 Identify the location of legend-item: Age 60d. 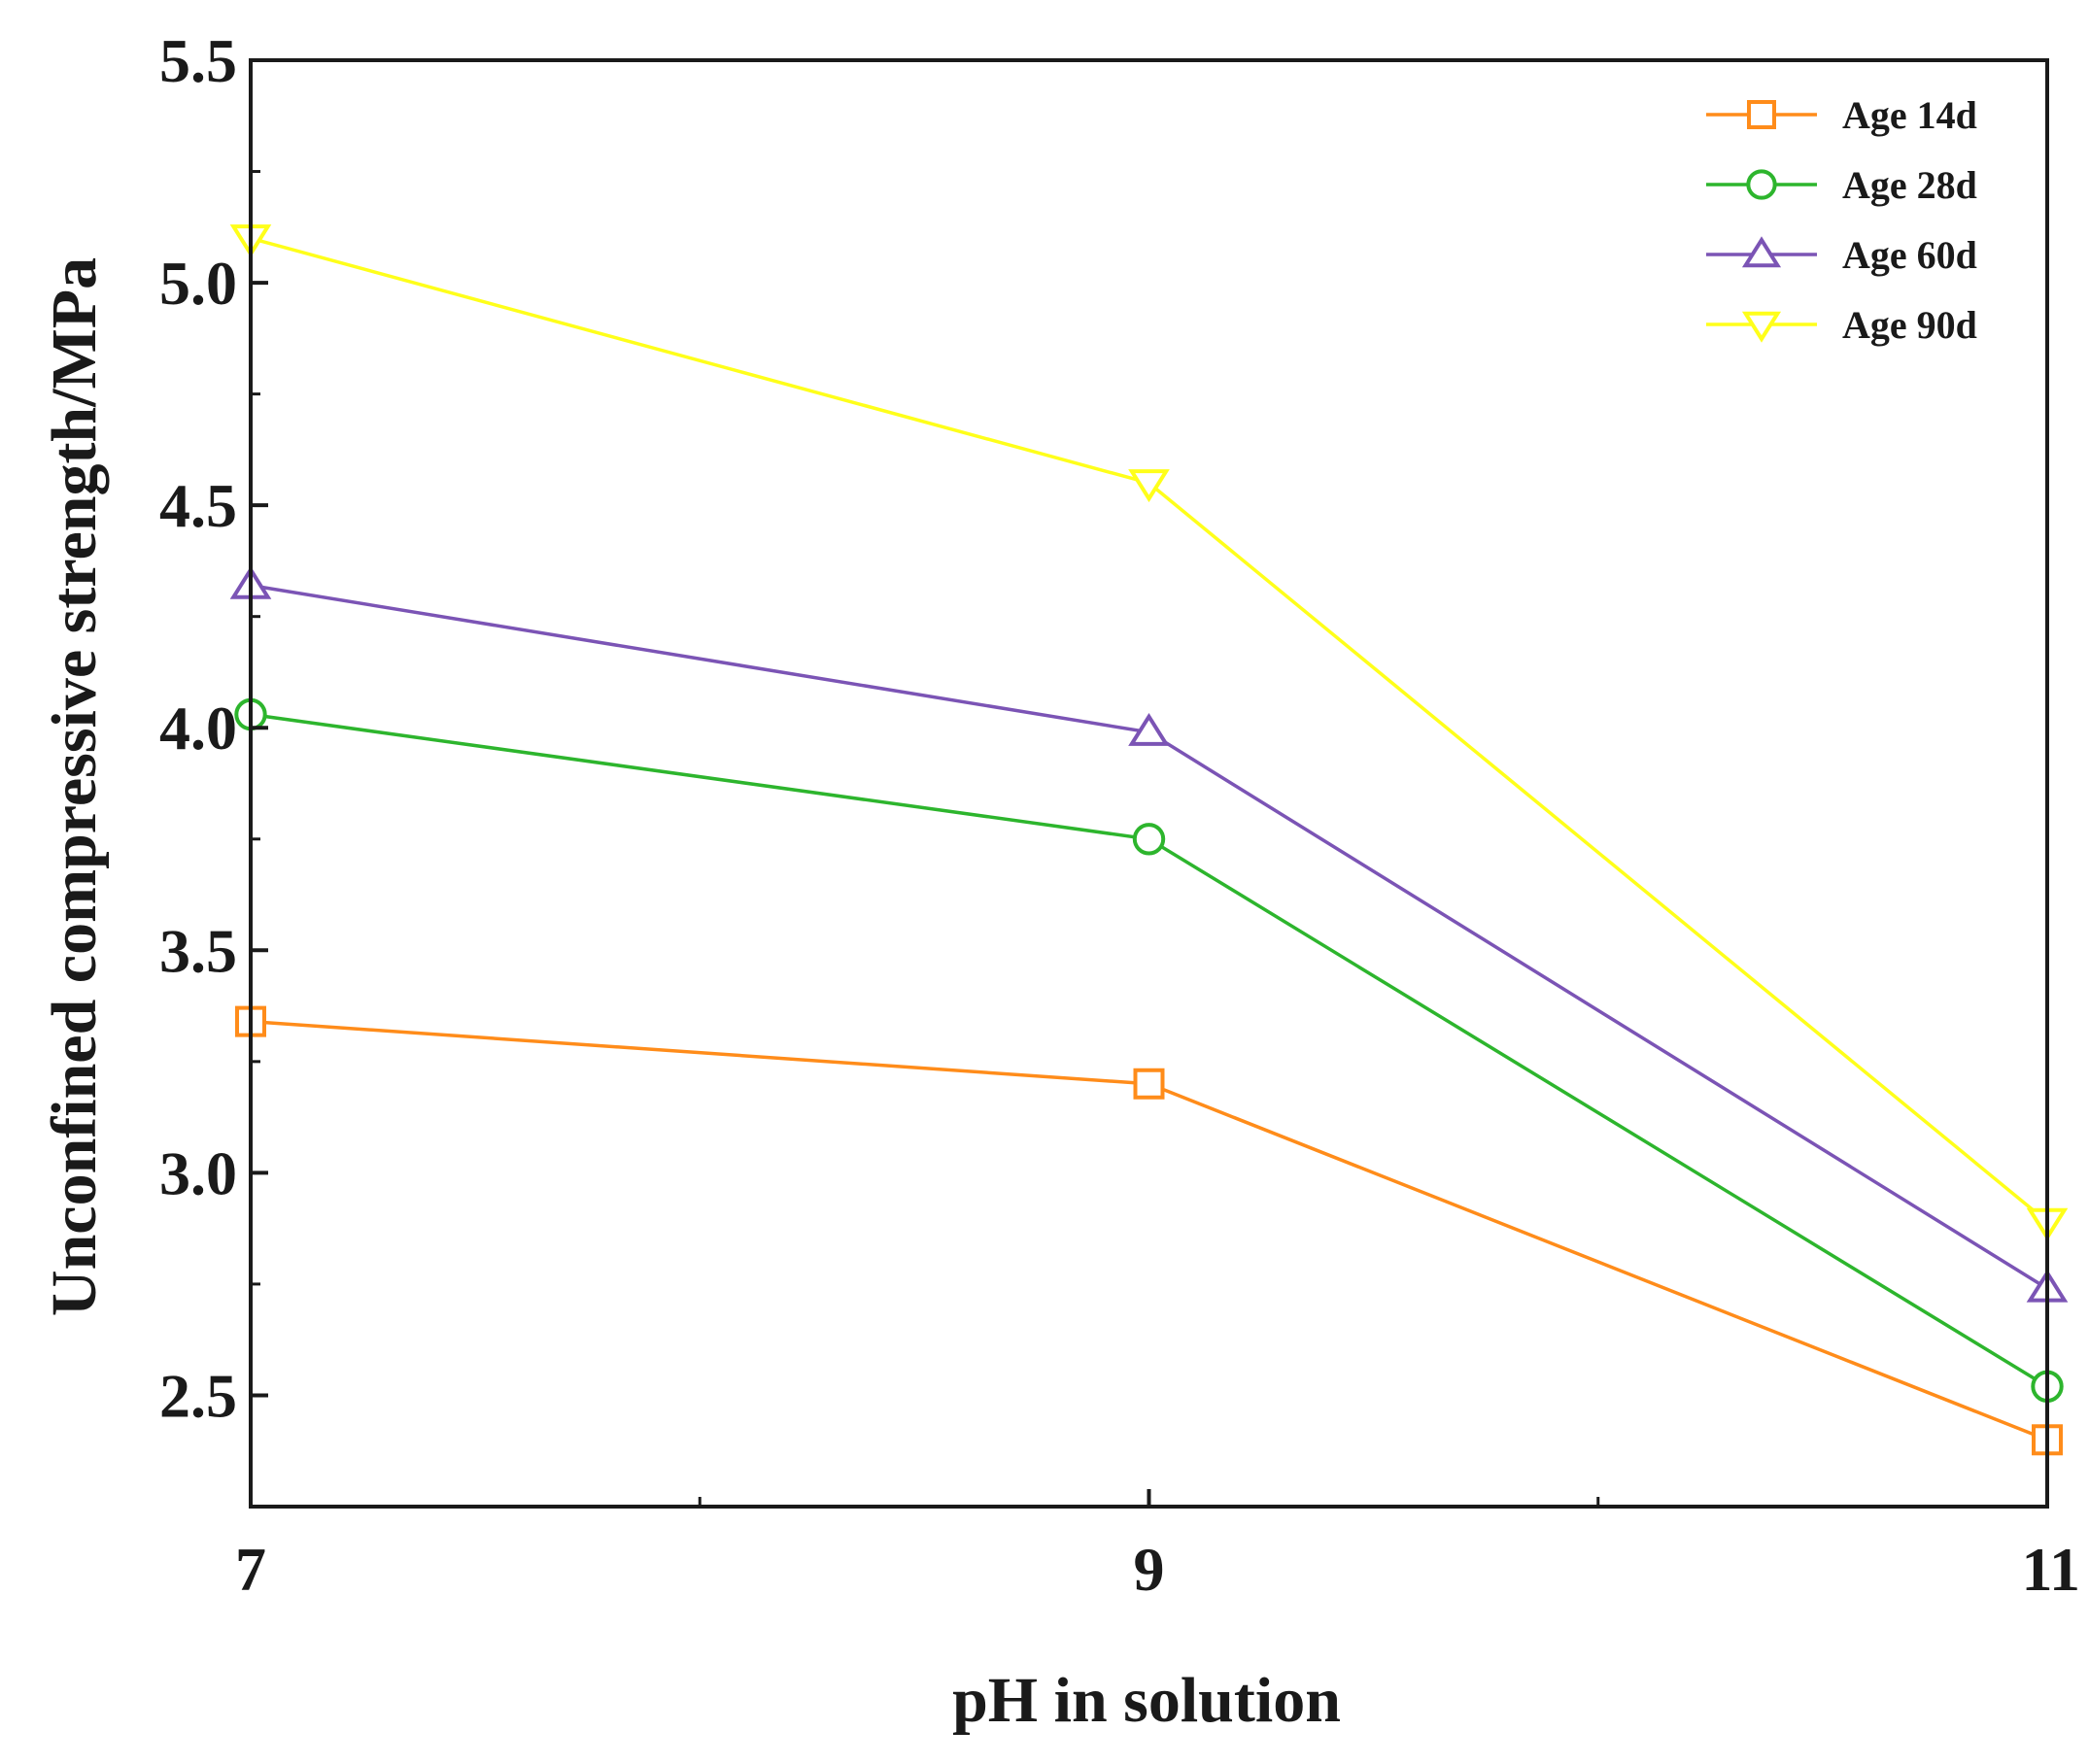
(1841, 255).